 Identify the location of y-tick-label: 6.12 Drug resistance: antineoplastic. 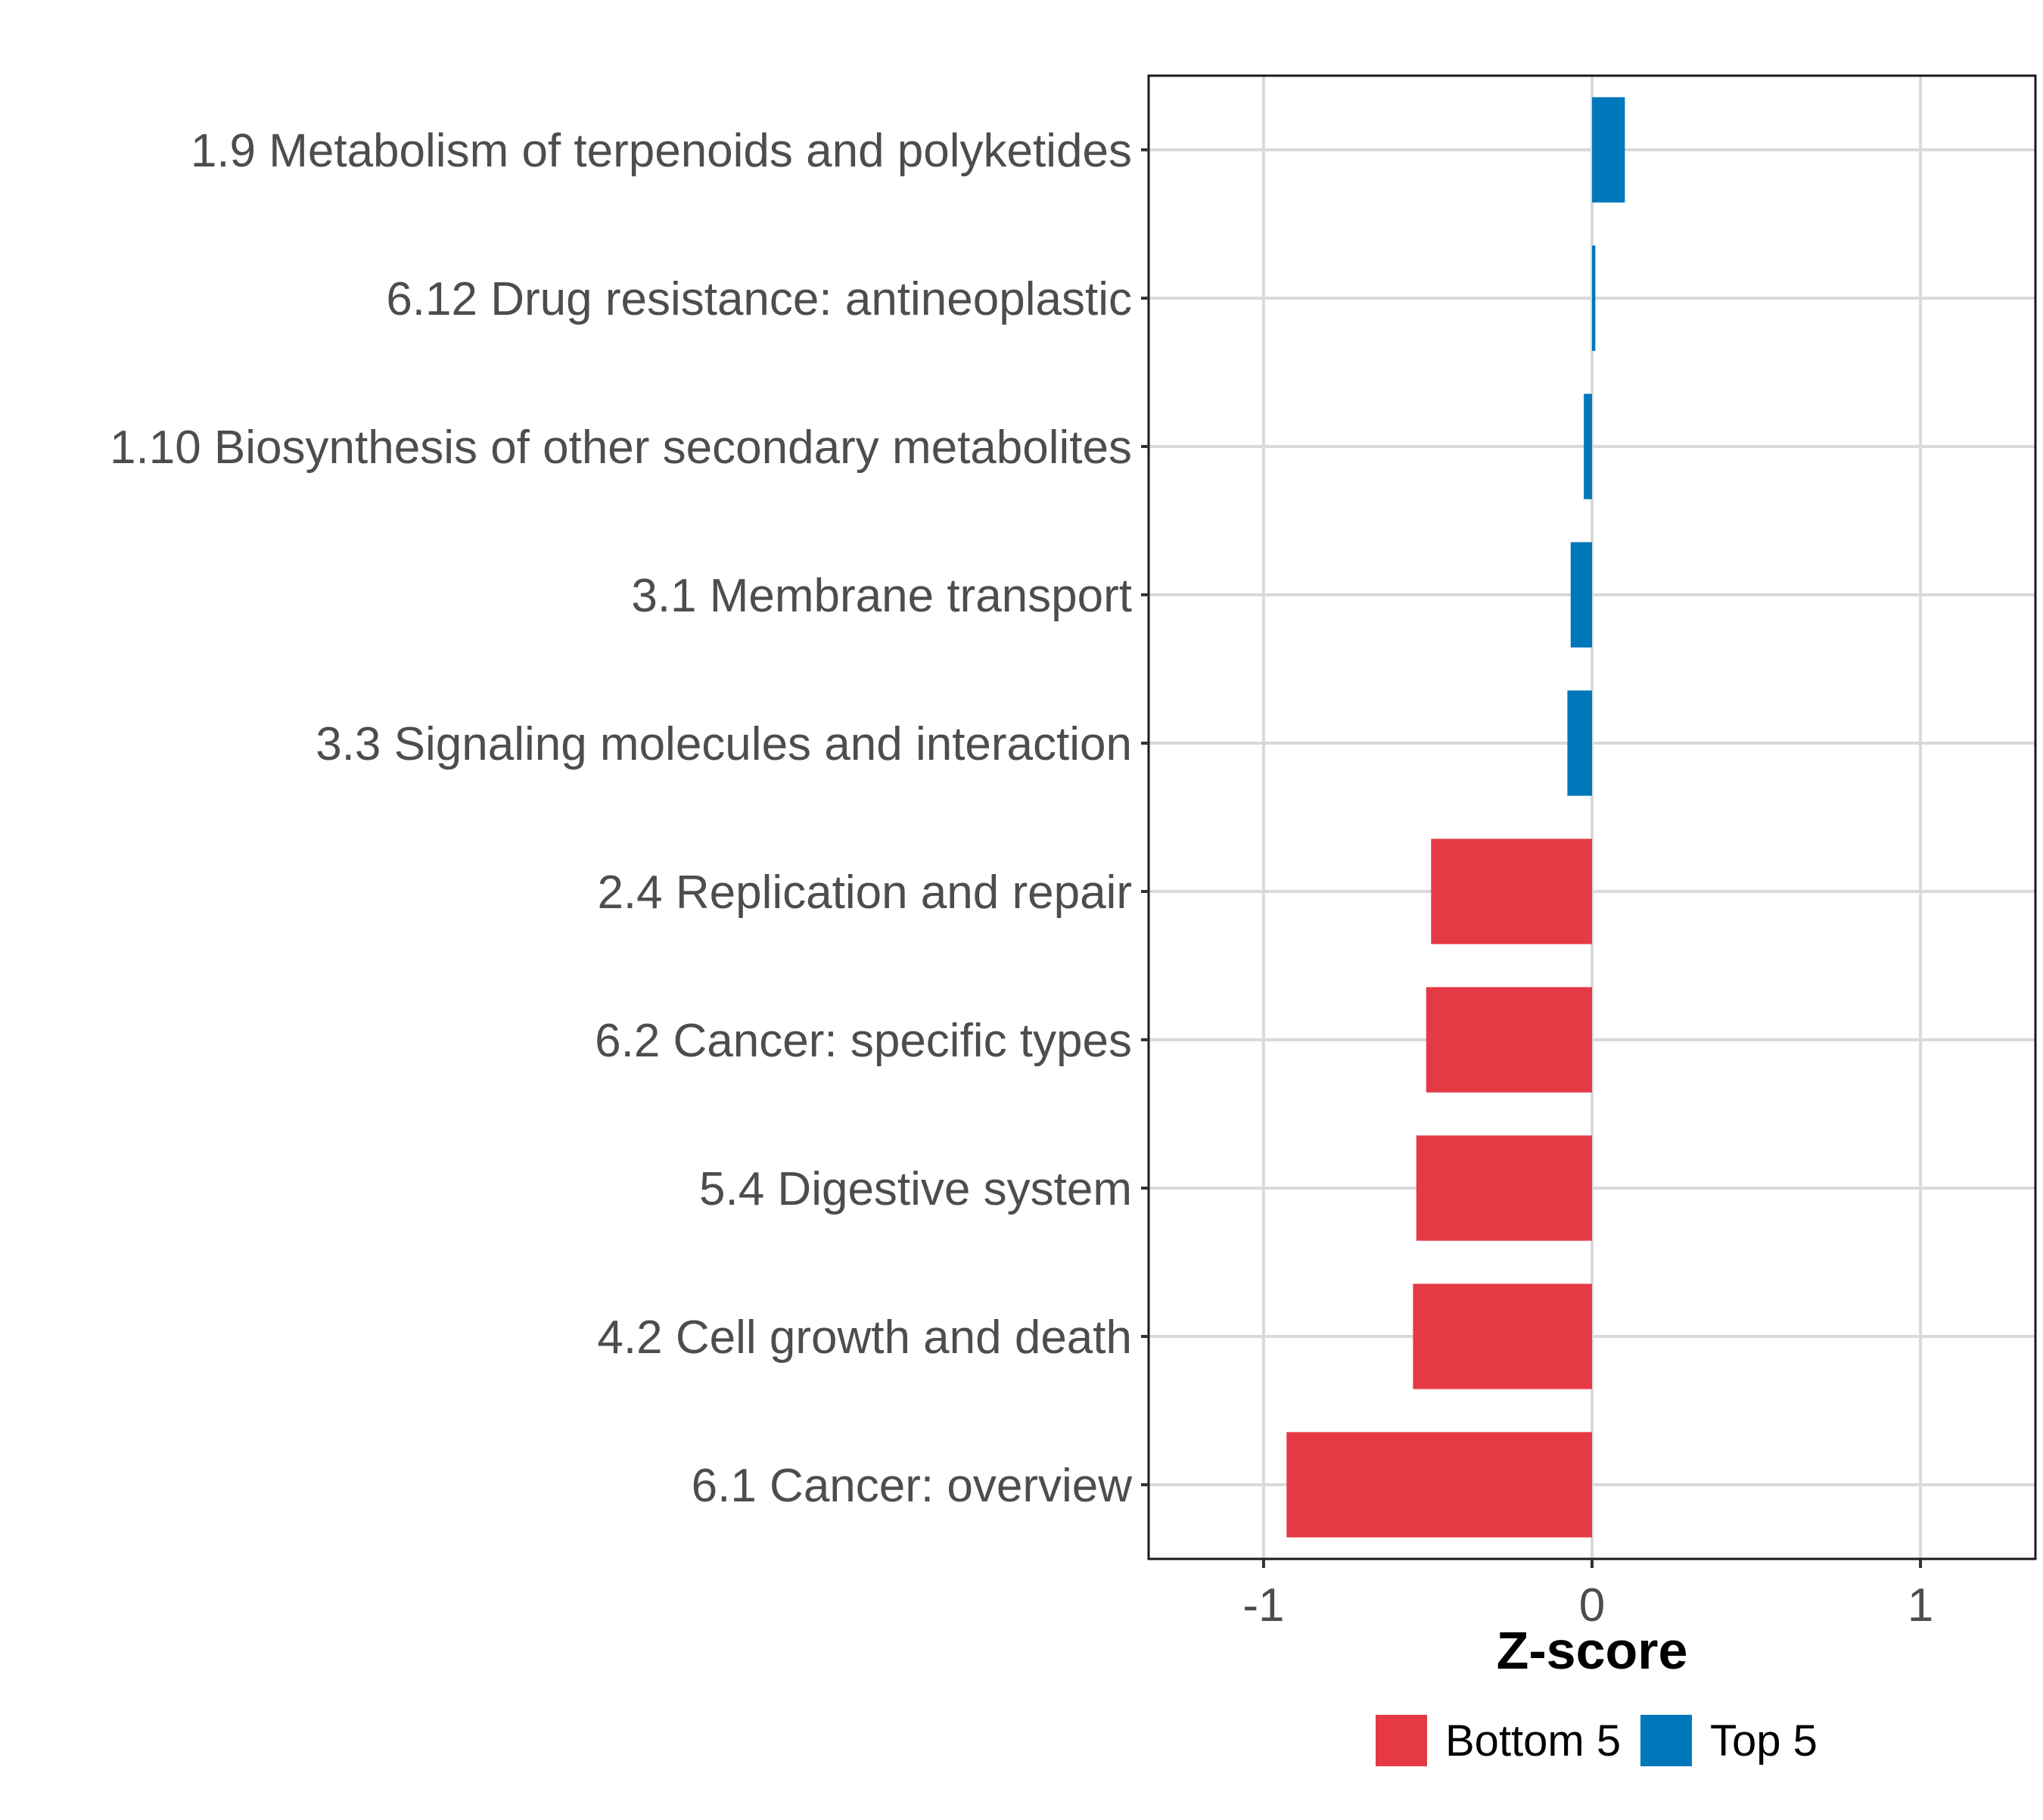
(759, 299).